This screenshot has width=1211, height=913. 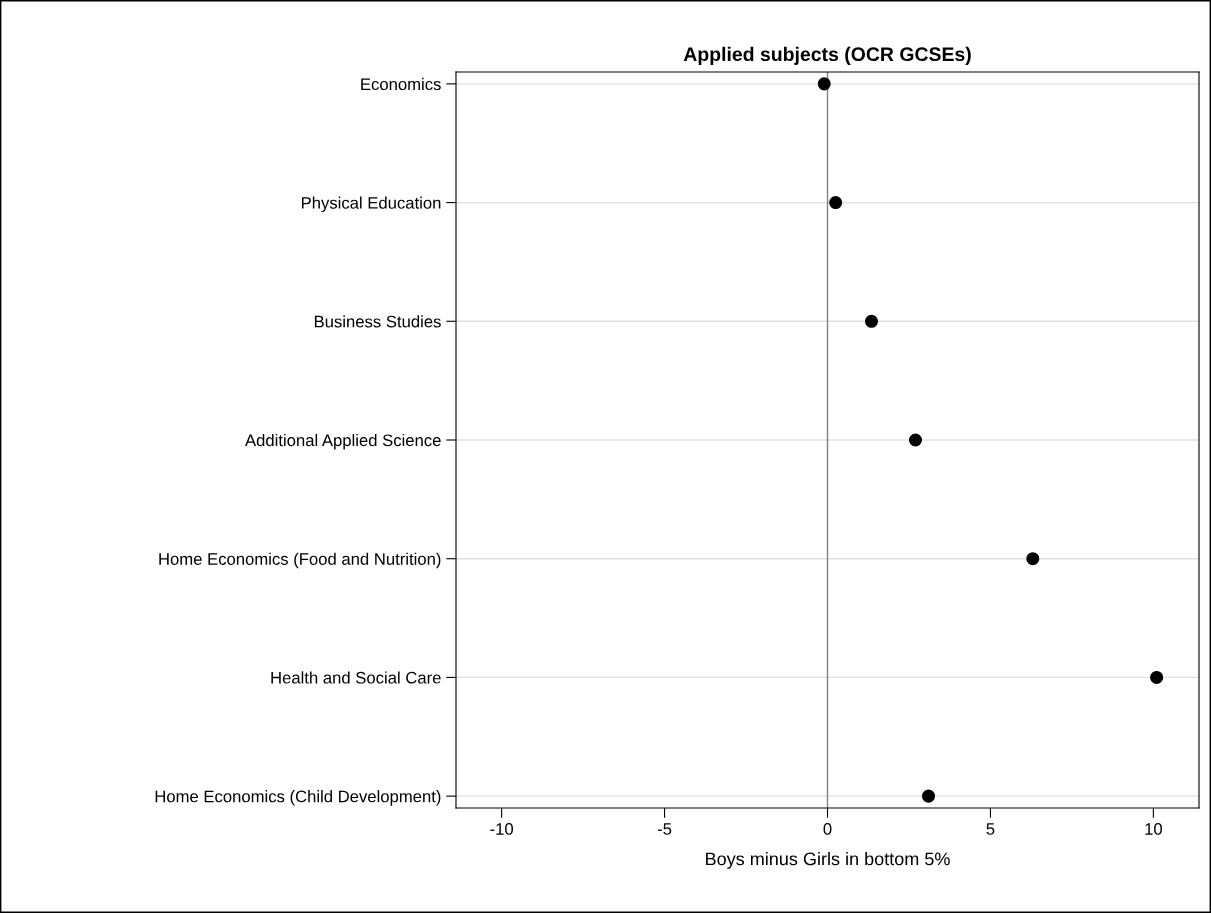 What do you see at coordinates (401, 84) in the screenshot?
I see `y-tick-label: Economics` at bounding box center [401, 84].